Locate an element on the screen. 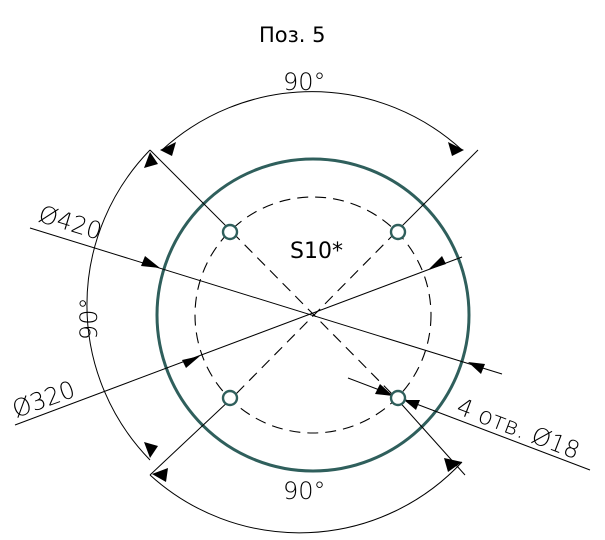 Image resolution: width=605 pixels, height=540 pixels. angle-label-bottom: 90° is located at coordinates (304, 491).